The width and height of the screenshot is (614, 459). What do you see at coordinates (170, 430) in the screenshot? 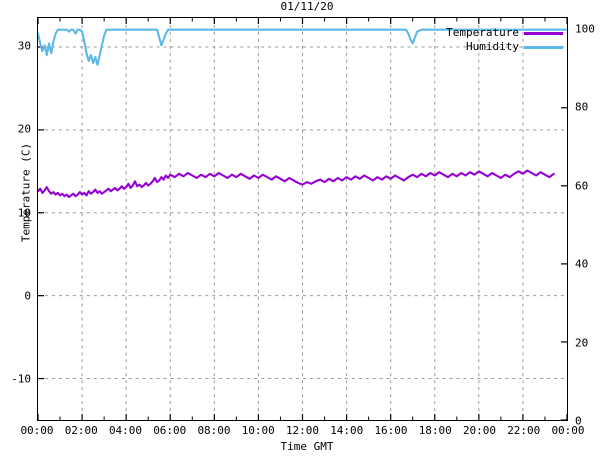
I see `x-axis-tick-label: 06:00` at bounding box center [170, 430].